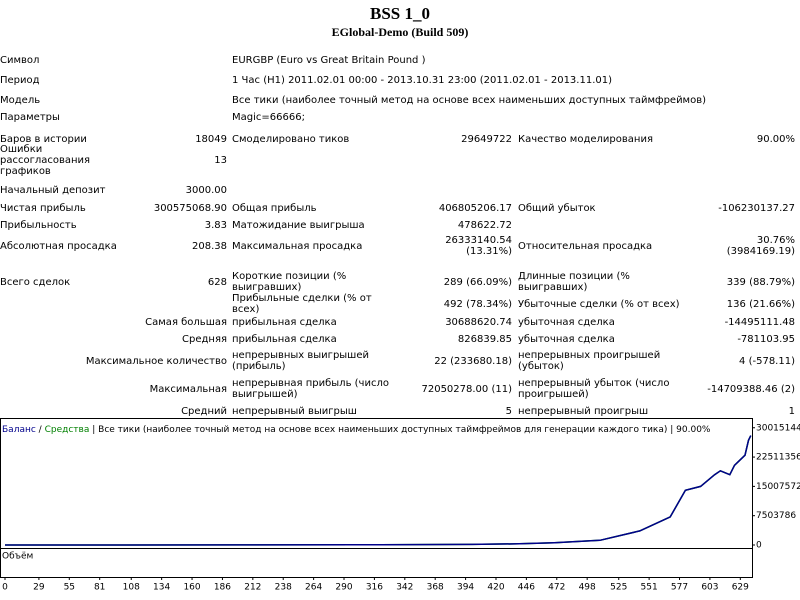 Image resolution: width=800 pixels, height=600 pixels. Describe the element at coordinates (186, 322) in the screenshot. I see `stat-label: Самая большая` at that location.